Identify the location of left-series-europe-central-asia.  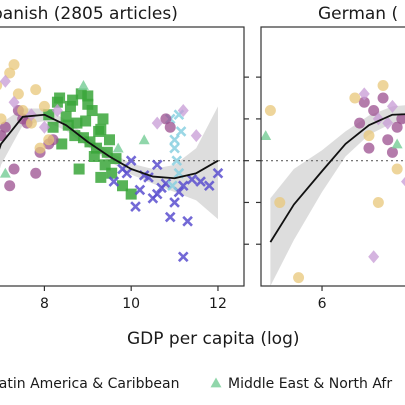
(166, 209).